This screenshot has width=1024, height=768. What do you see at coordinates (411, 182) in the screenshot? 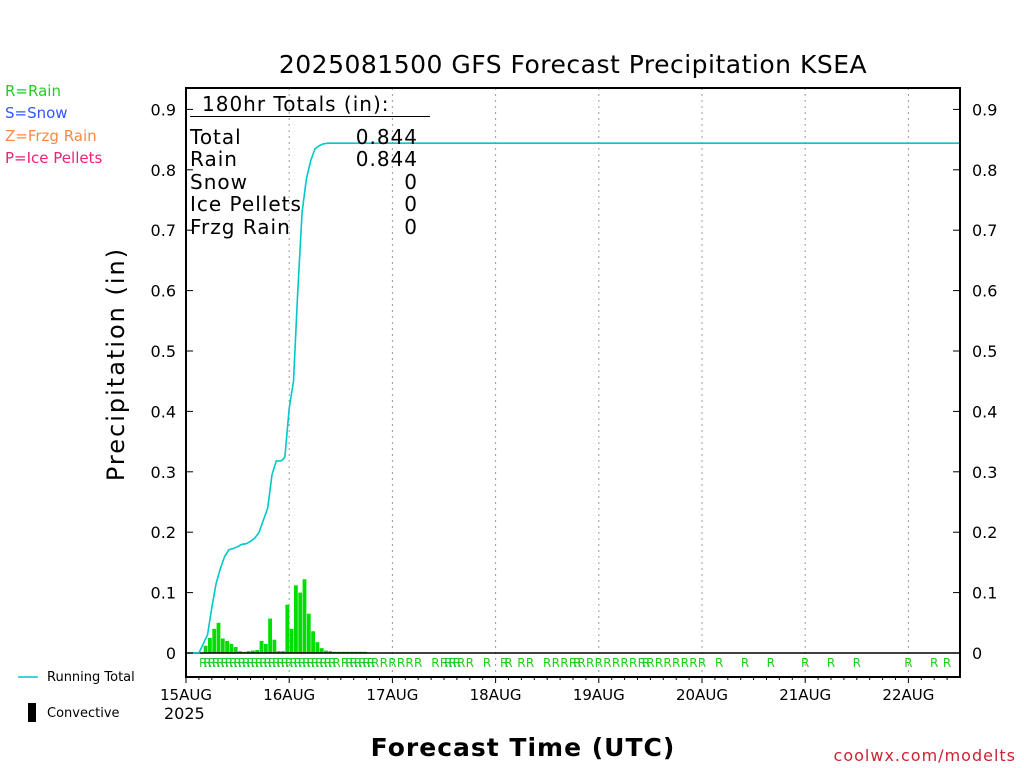
I see `totals-value: 0` at bounding box center [411, 182].